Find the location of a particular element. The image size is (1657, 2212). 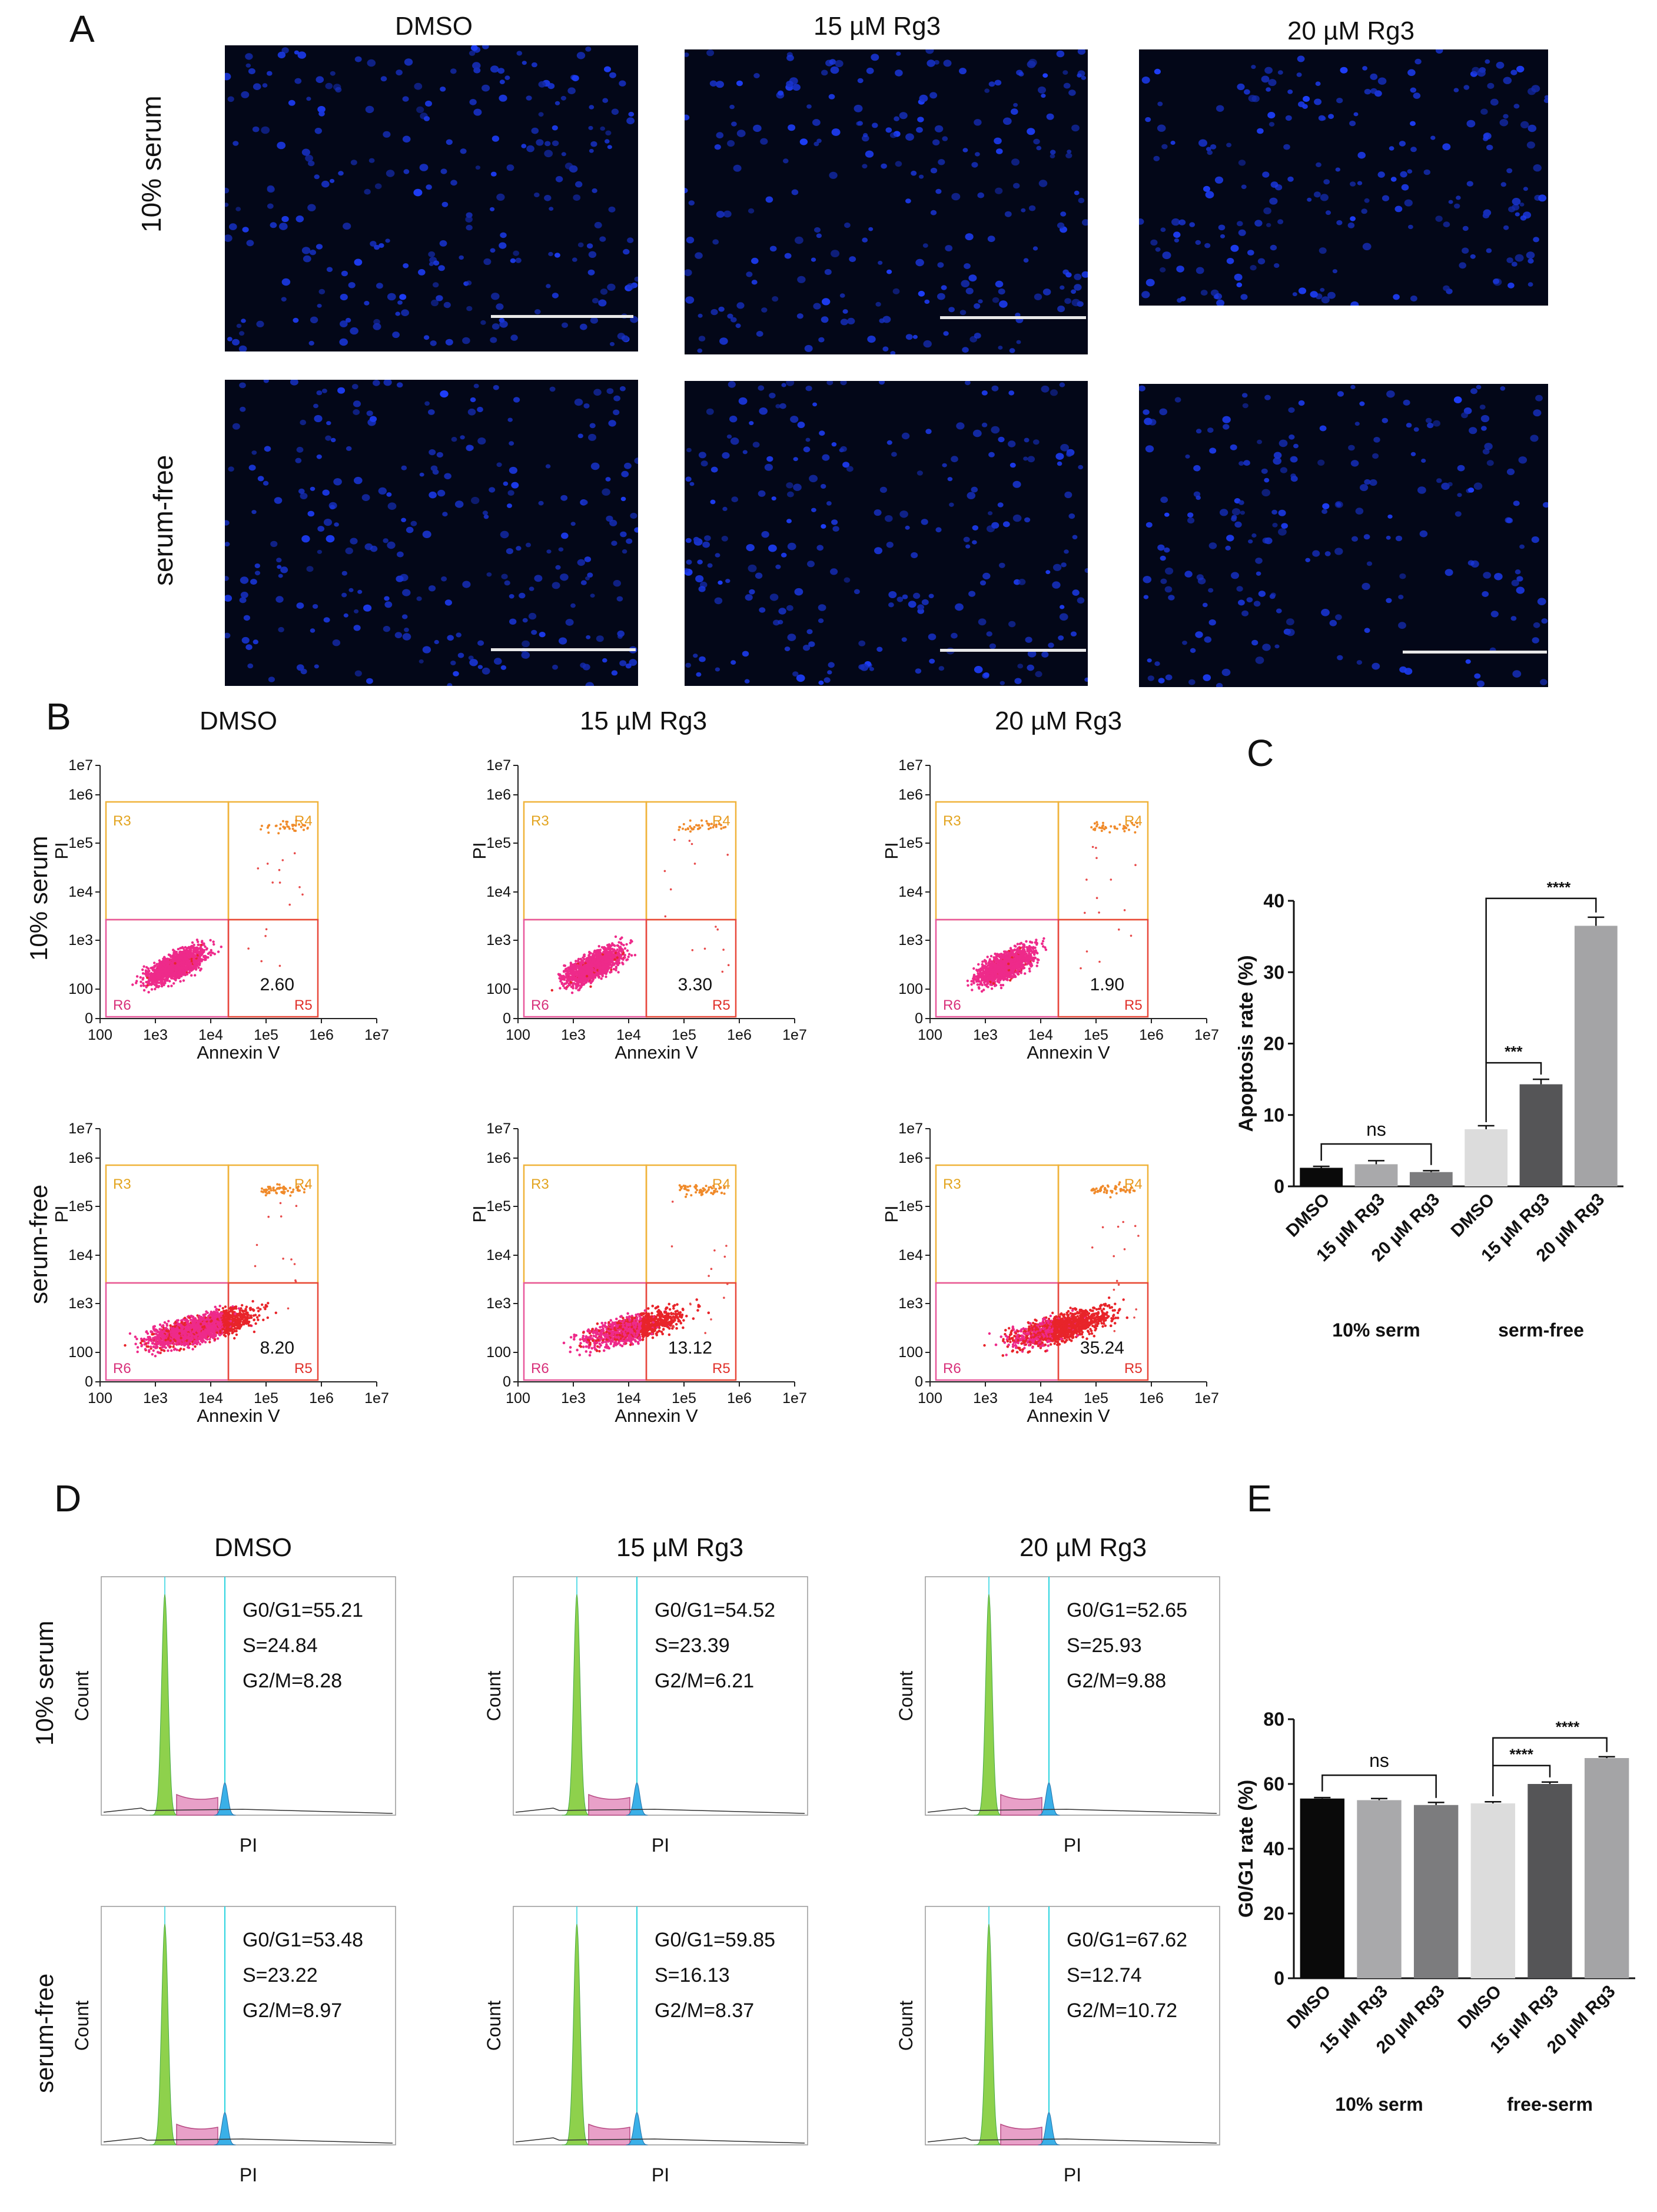

cell-cycle-stat: G2/M=6.21 is located at coordinates (705, 1681).